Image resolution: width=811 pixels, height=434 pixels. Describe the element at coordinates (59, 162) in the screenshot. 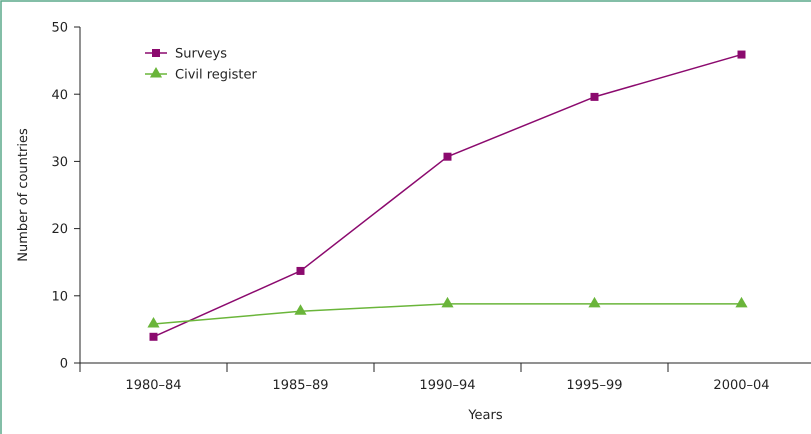

I see `y-tick-label: 30` at that location.